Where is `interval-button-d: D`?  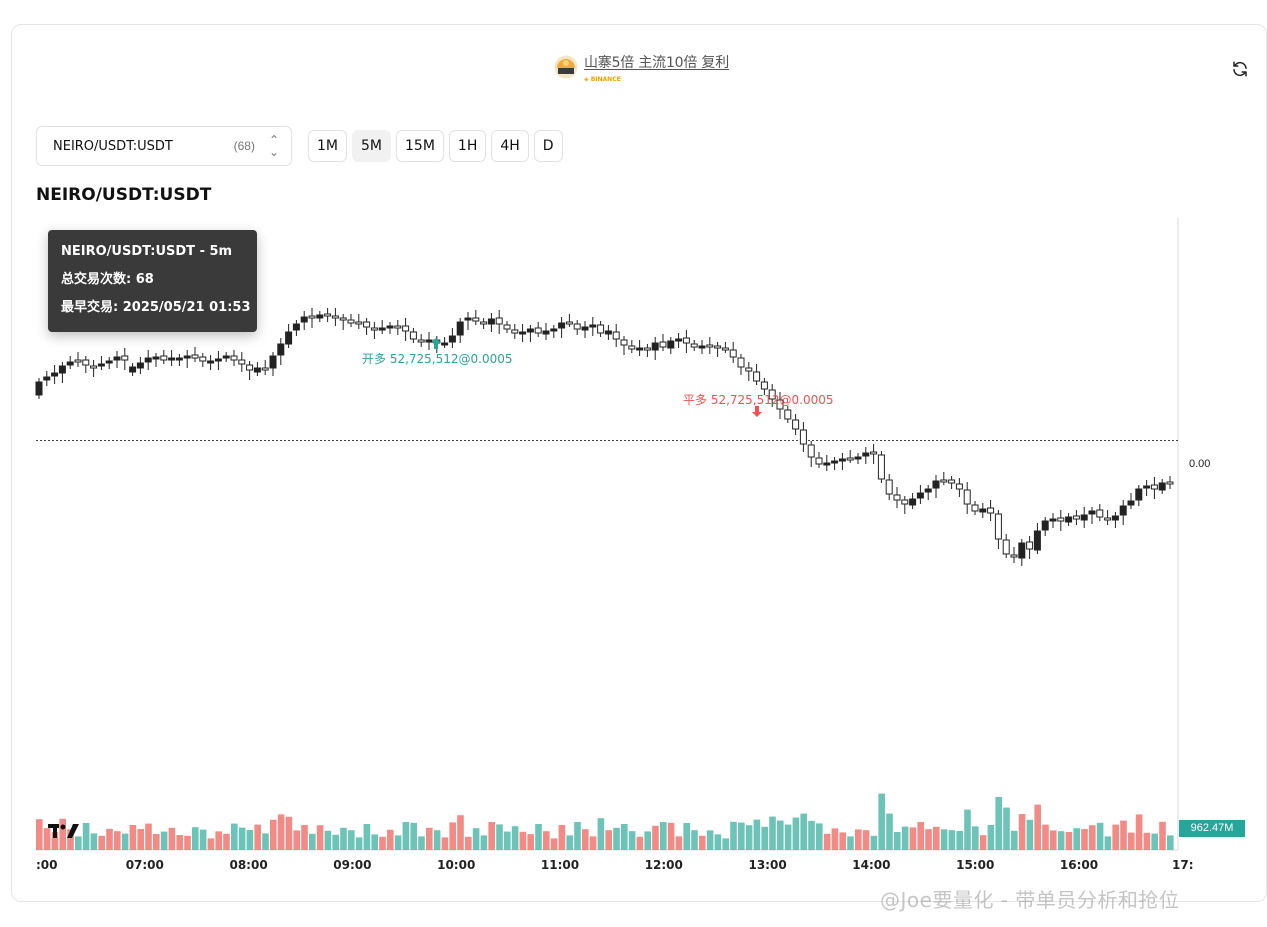
interval-button-d: D is located at coordinates (548, 146).